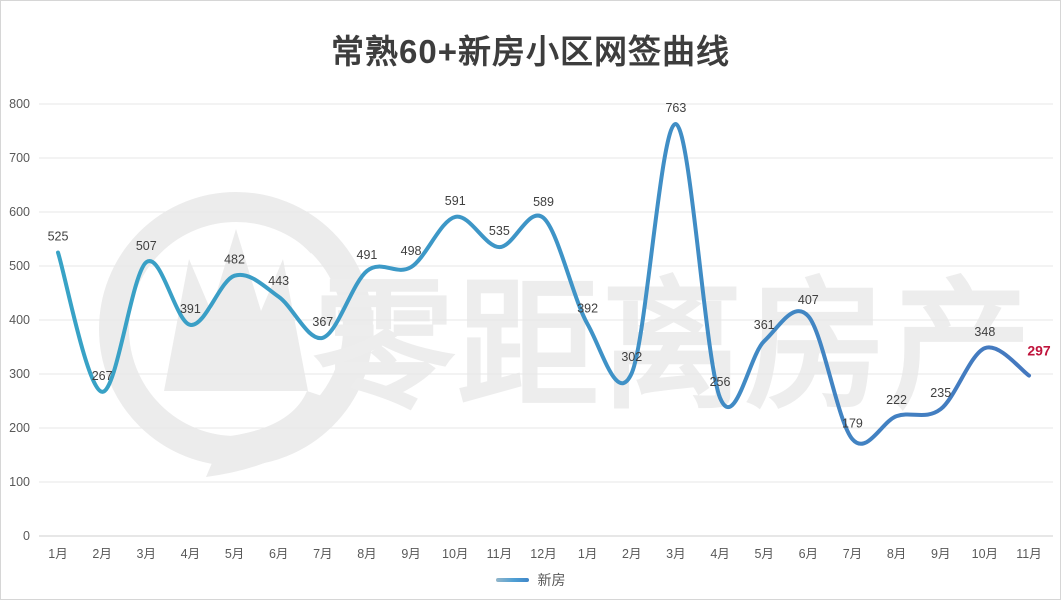  What do you see at coordinates (543, 202) in the screenshot?
I see `svg-text: 589` at bounding box center [543, 202].